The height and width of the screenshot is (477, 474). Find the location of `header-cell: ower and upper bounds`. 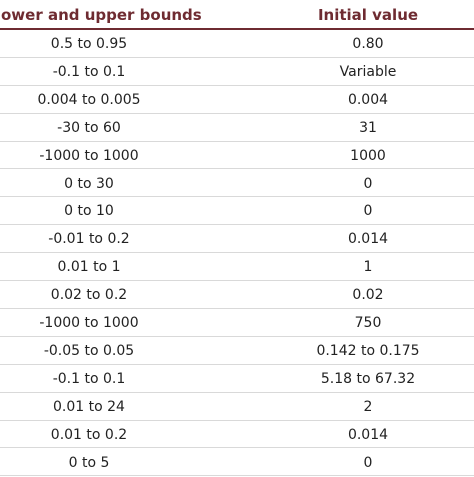

header-cell: ower and upper bounds is located at coordinates (101, 15).